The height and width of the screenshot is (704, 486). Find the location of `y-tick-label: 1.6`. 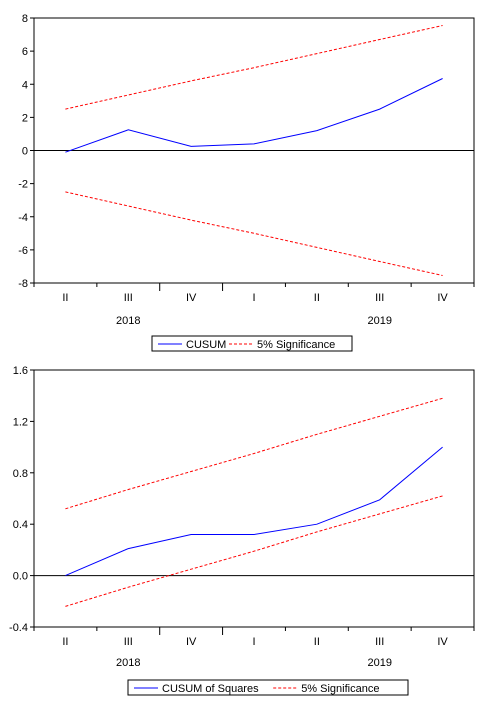

y-tick-label: 1.6 is located at coordinates (20, 371).